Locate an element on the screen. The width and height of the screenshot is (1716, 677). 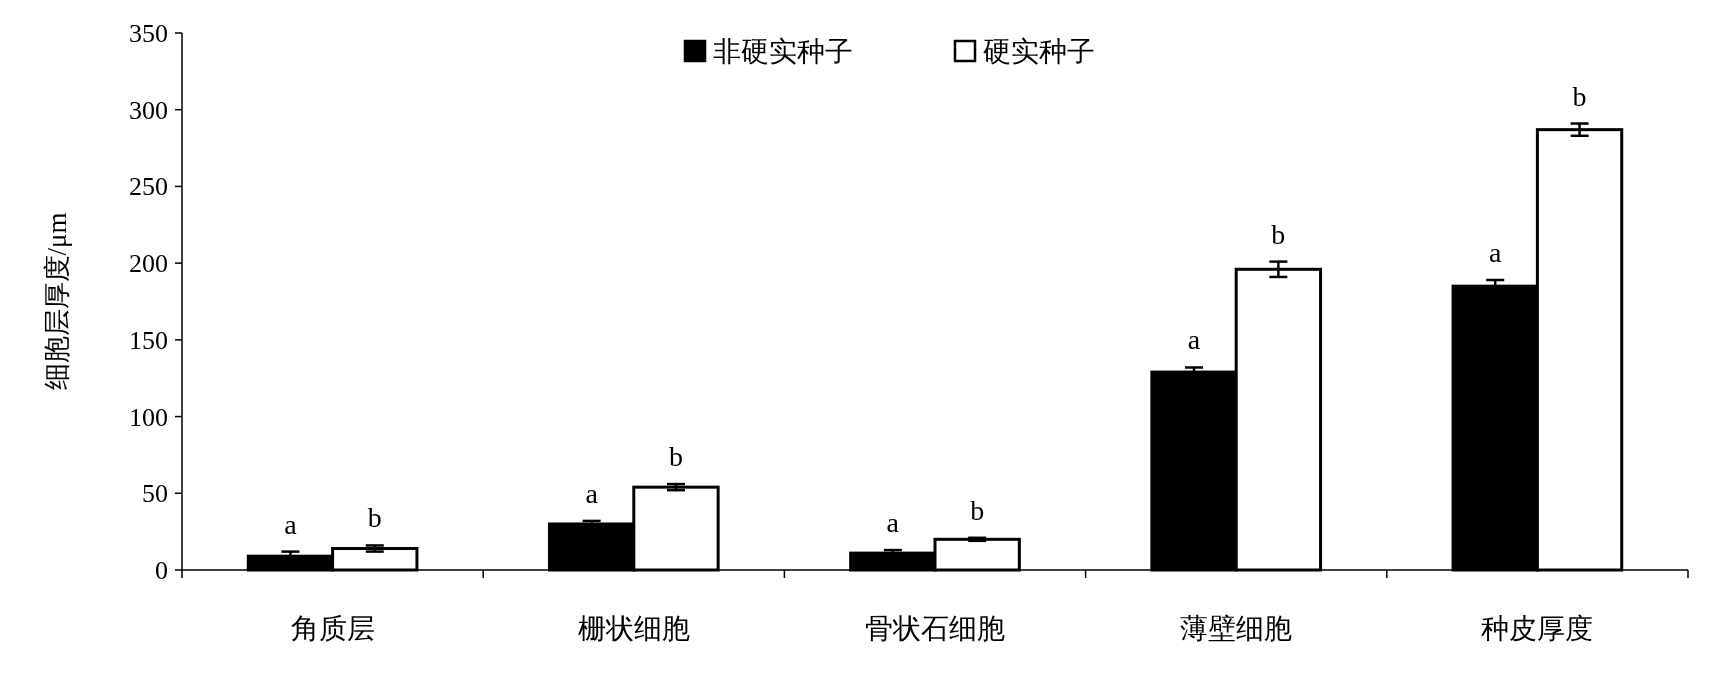
x-tick-label: 薄壁细胞 is located at coordinates (1236, 628).